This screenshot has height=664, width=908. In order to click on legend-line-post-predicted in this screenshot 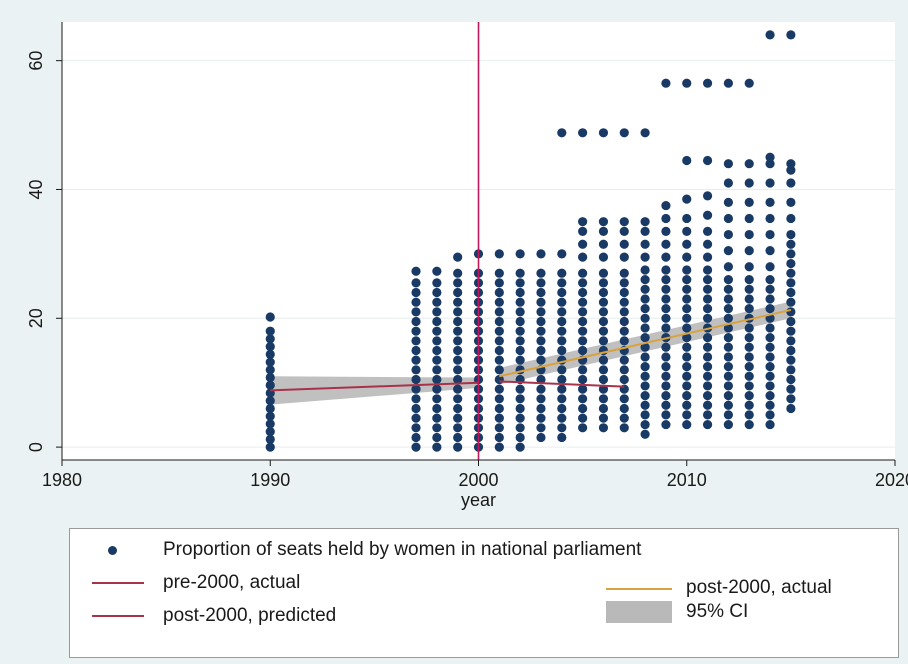, I will do `click(118, 616)`.